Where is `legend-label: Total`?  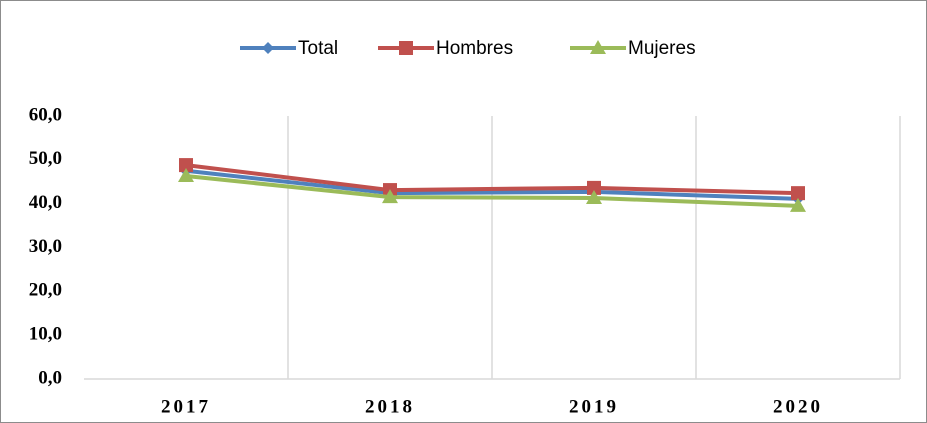 legend-label: Total is located at coordinates (318, 48).